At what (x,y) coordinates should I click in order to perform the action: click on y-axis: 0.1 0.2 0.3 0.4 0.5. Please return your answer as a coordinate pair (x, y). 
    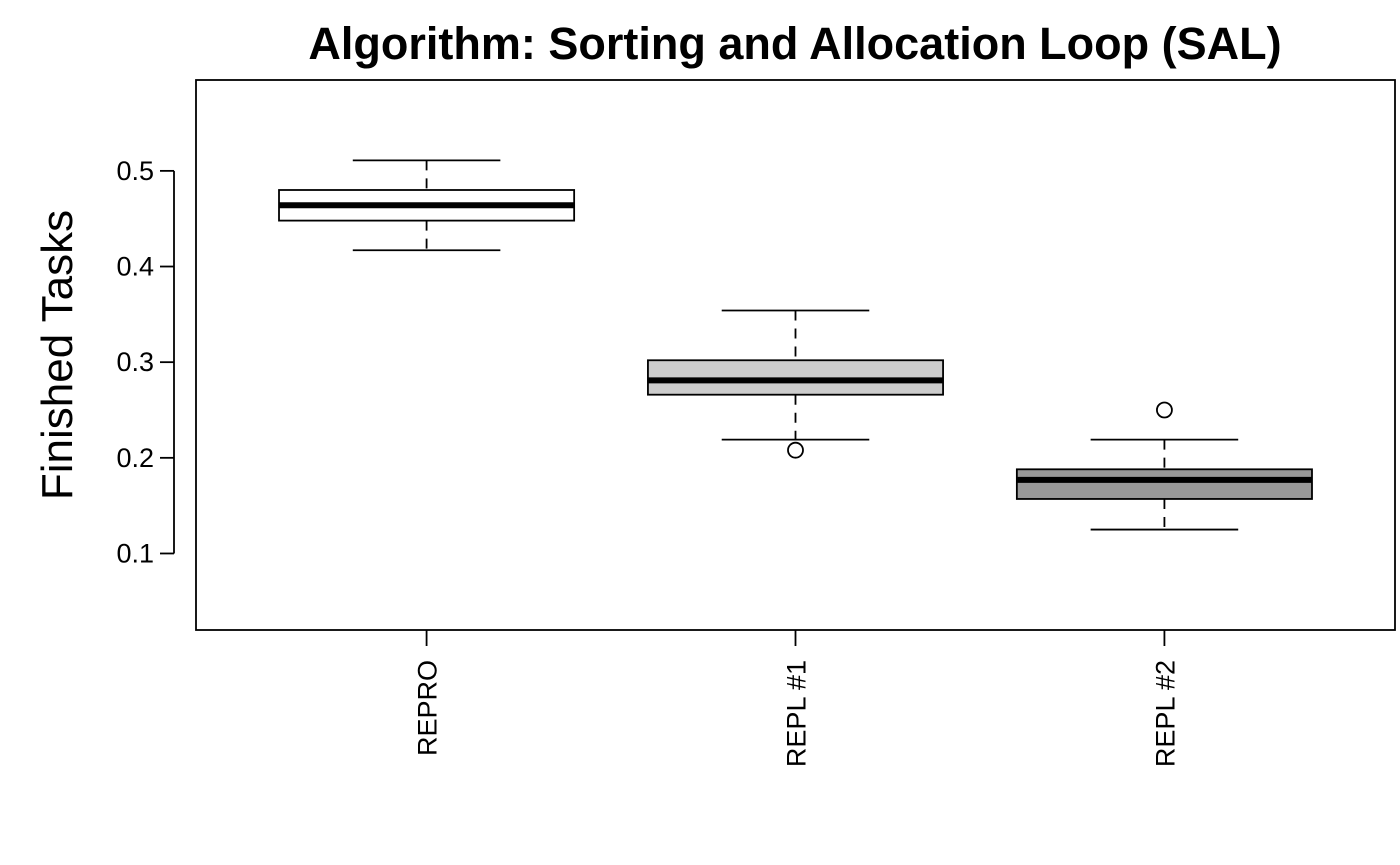
    Looking at the image, I should click on (145, 362).